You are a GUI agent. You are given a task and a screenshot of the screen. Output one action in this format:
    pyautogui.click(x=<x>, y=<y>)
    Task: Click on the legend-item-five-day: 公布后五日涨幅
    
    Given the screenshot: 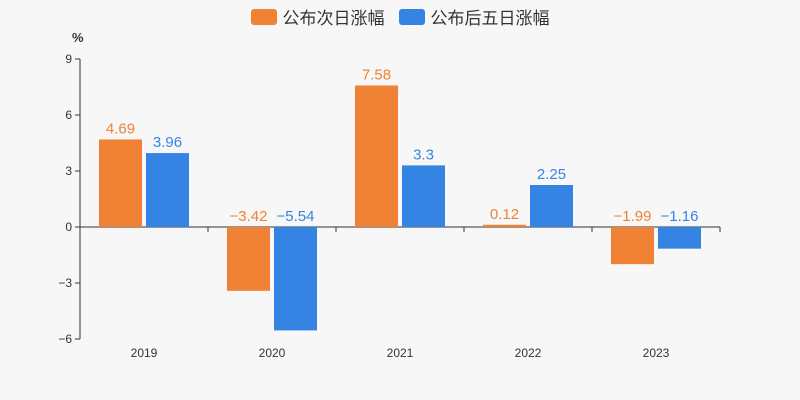 What is the action you would take?
    pyautogui.click(x=474, y=16)
    